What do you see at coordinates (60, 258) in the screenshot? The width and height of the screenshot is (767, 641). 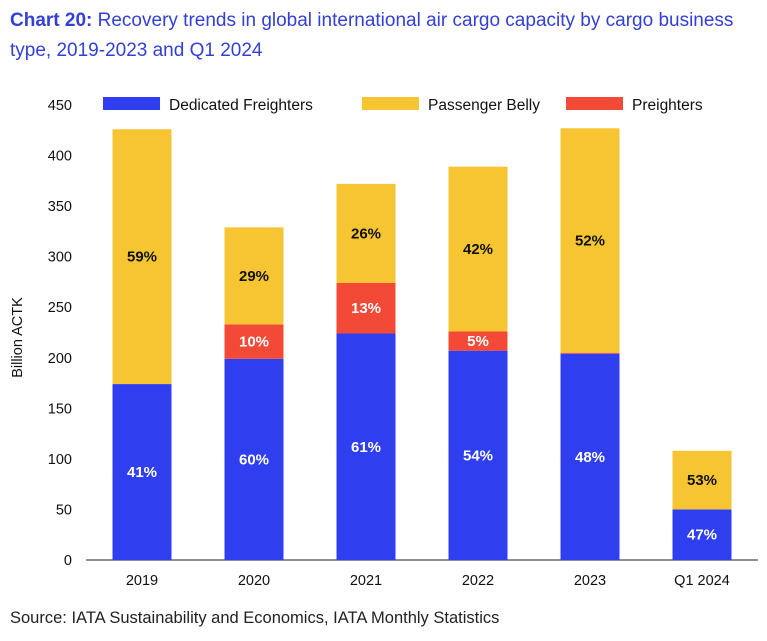 I see `y-tick-label: 300` at bounding box center [60, 258].